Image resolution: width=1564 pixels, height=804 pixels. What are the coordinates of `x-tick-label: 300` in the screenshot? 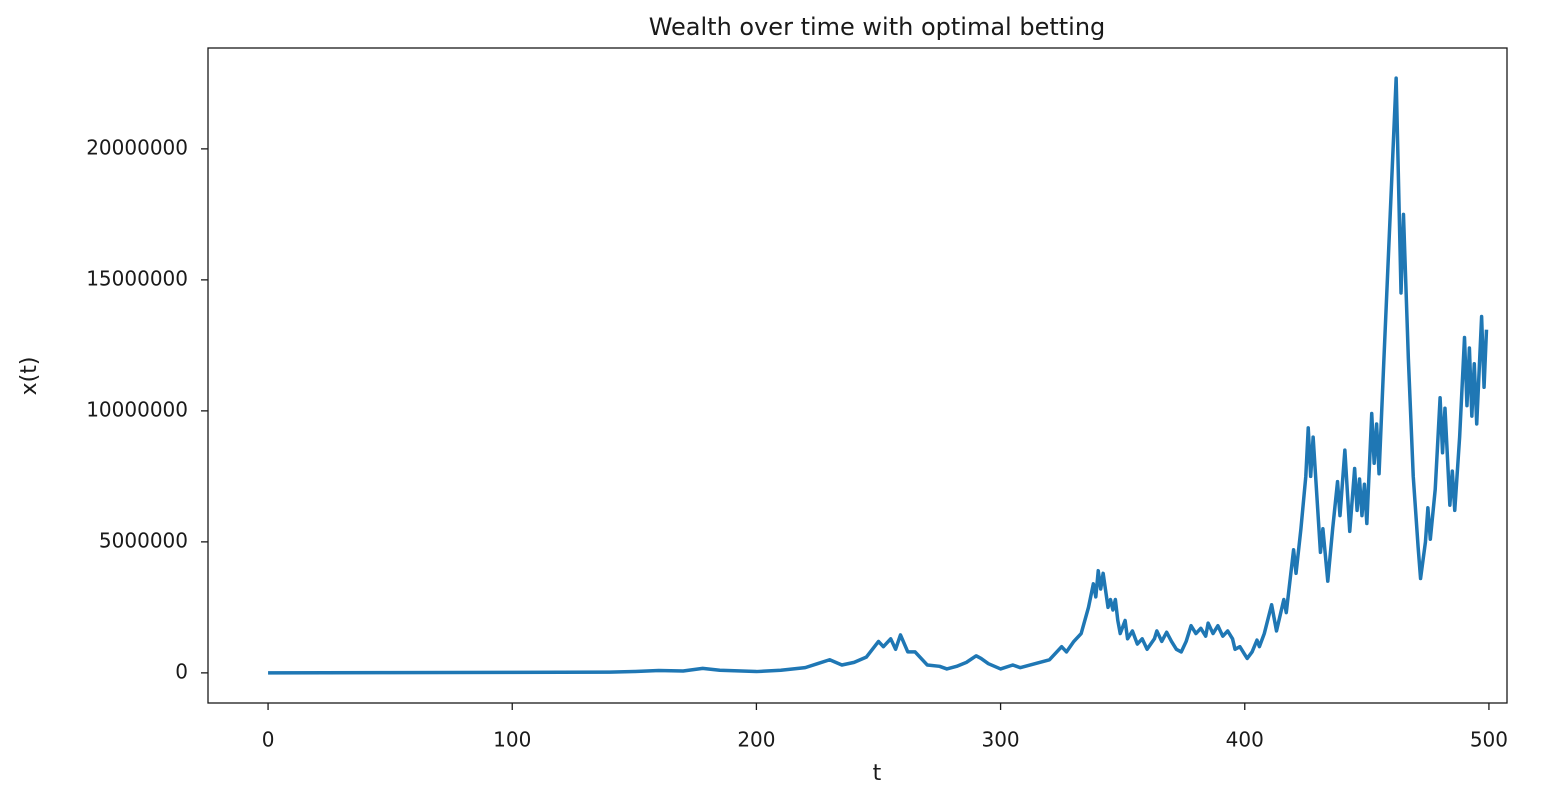 It's located at (1000, 740).